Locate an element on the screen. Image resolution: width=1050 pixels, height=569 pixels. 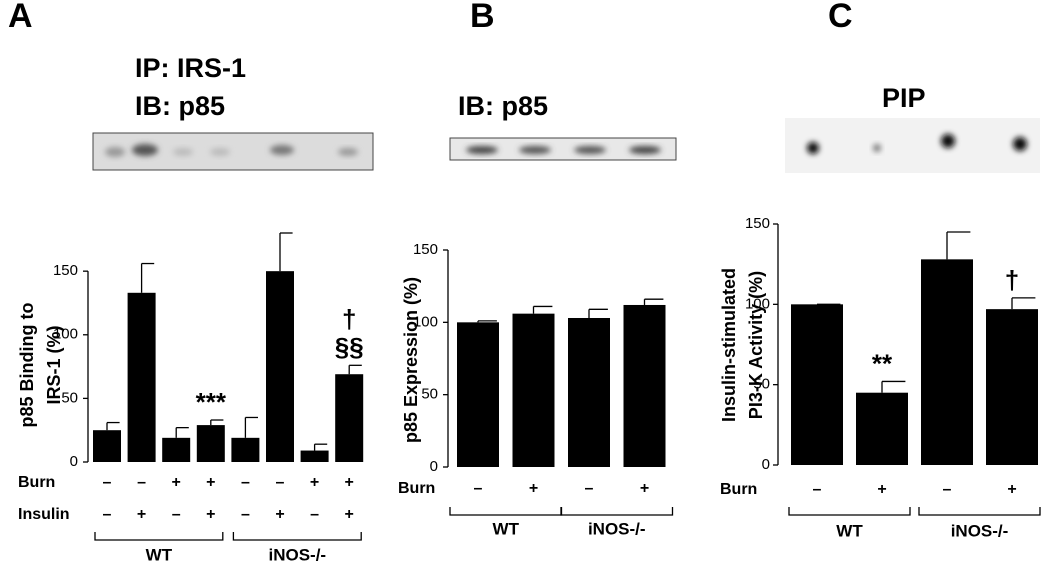
y-axis-label: p85 Binding to is located at coordinates (27, 365).